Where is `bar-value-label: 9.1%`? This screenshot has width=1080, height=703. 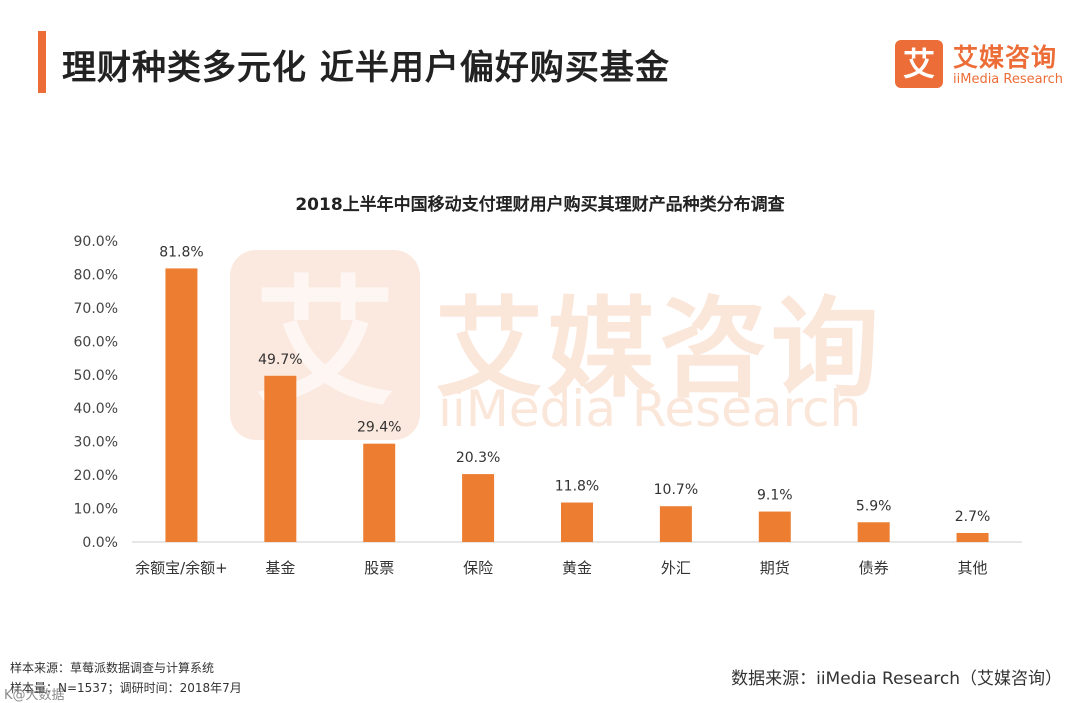
bar-value-label: 9.1% is located at coordinates (775, 496).